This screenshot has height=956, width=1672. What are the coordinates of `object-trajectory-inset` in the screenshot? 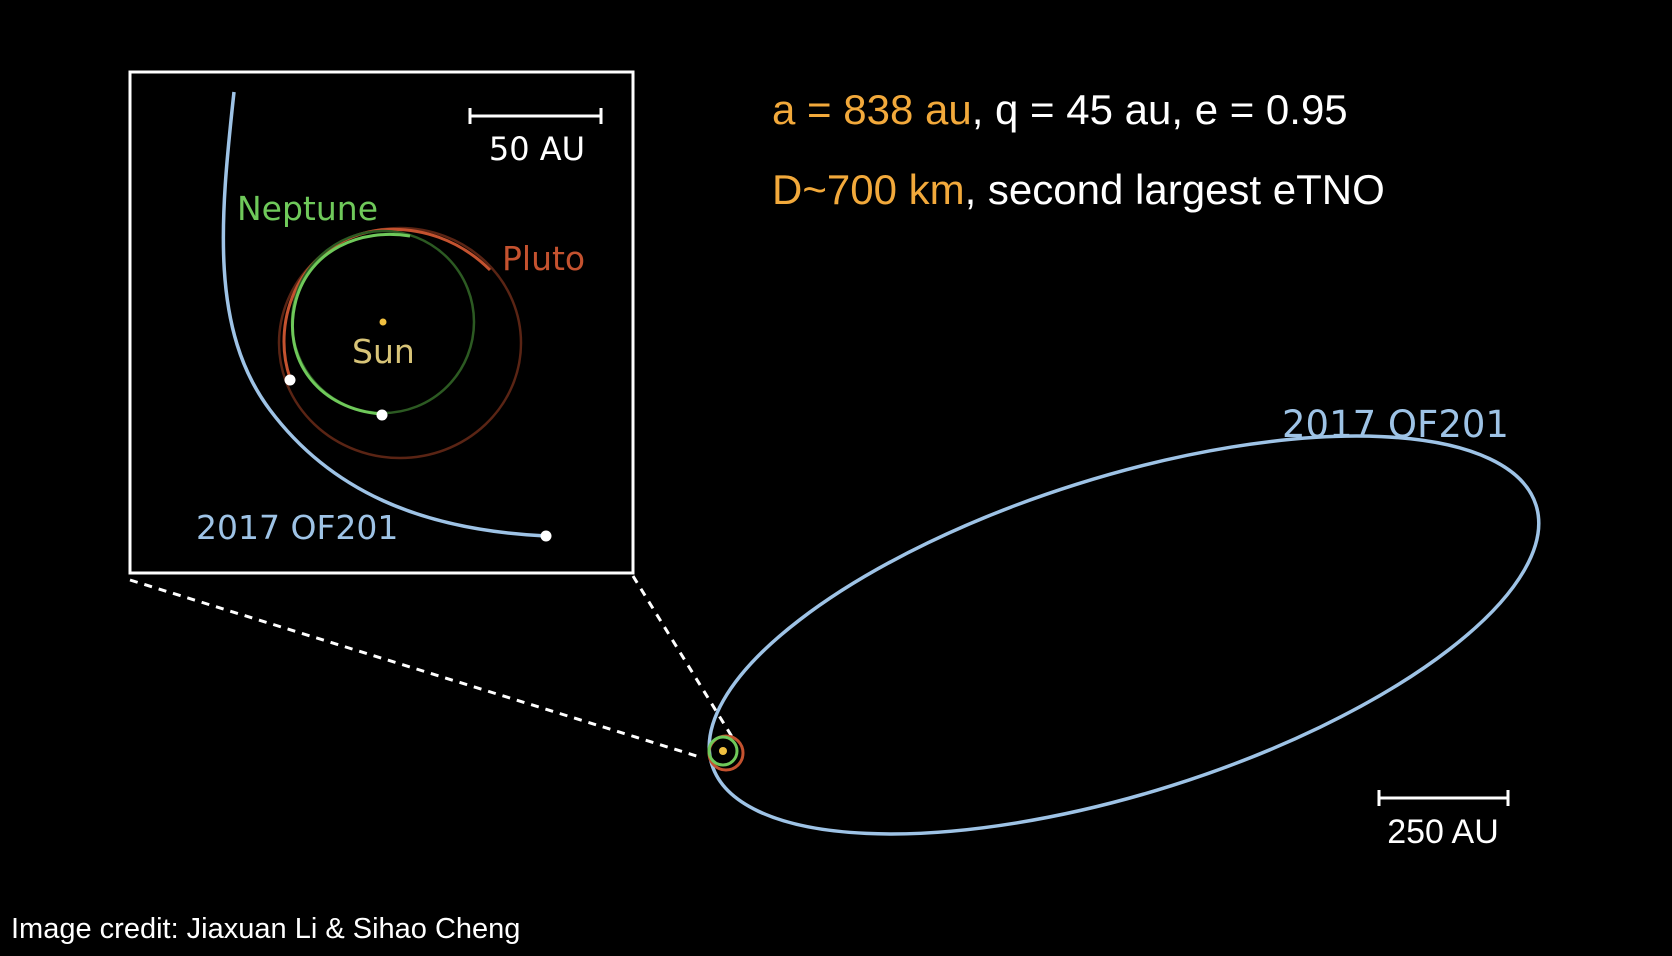 It's located at (384, 314).